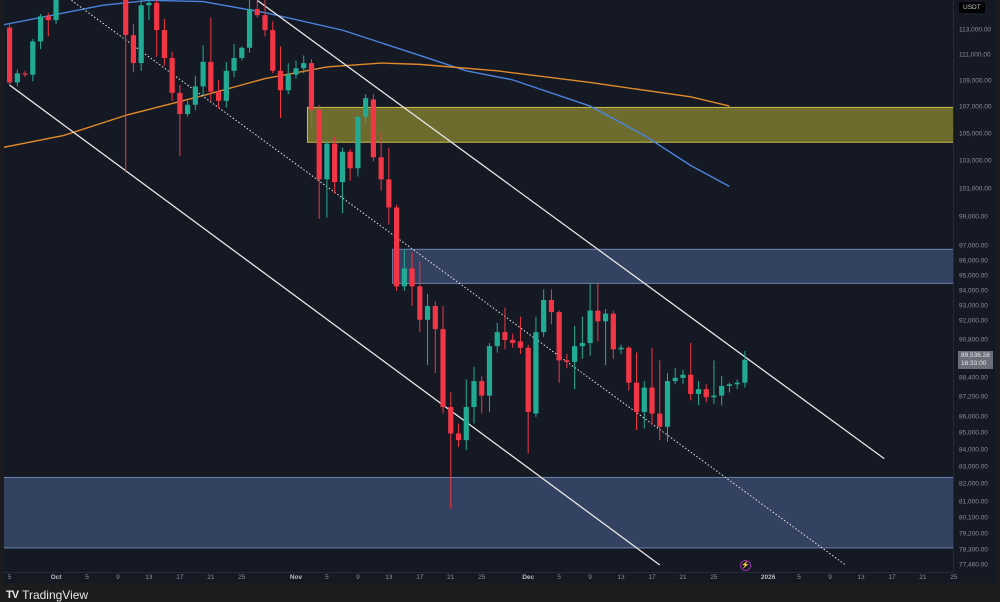 This screenshot has height=602, width=1000. Describe the element at coordinates (954, 577) in the screenshot. I see `time-tick: 25` at that location.